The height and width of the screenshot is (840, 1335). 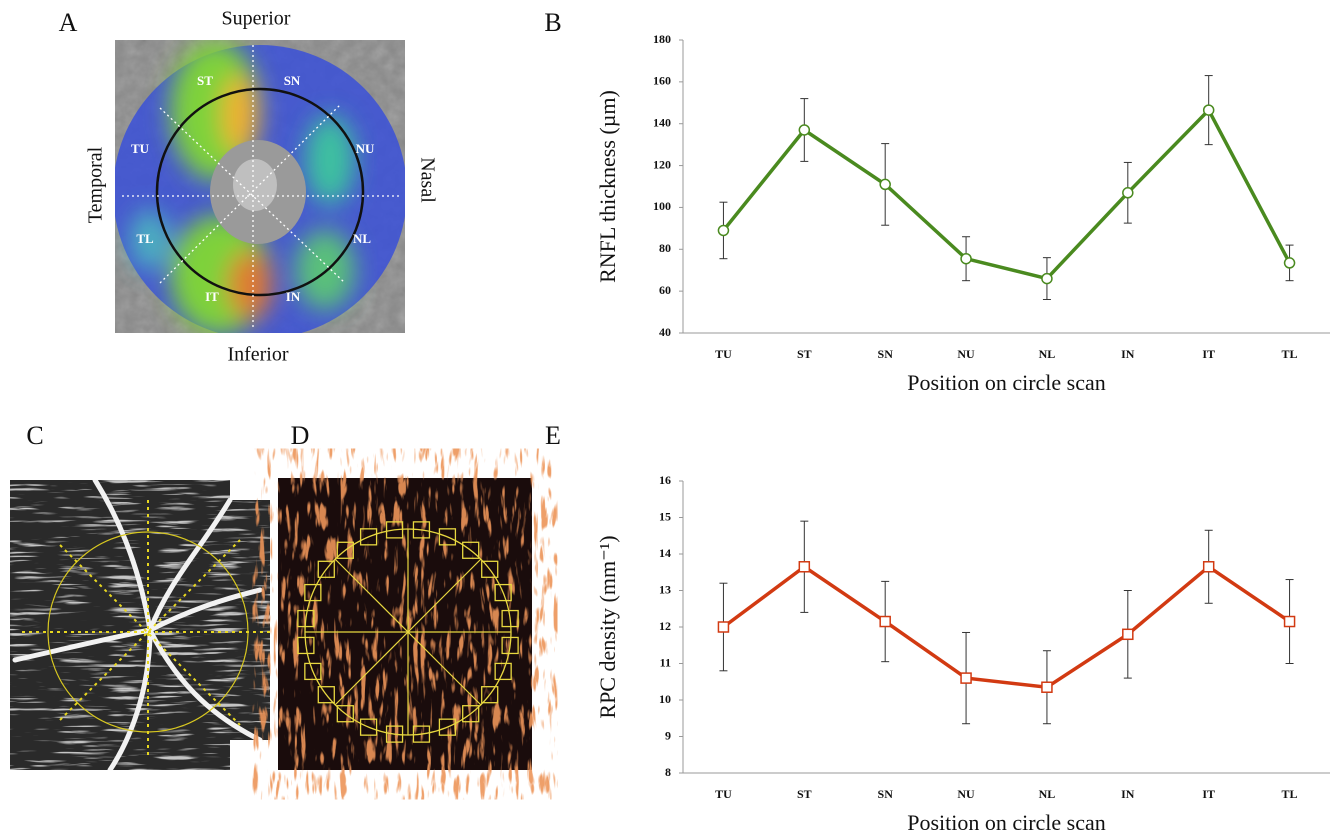 What do you see at coordinates (256, 19) in the screenshot?
I see `orientation-label: Superior` at bounding box center [256, 19].